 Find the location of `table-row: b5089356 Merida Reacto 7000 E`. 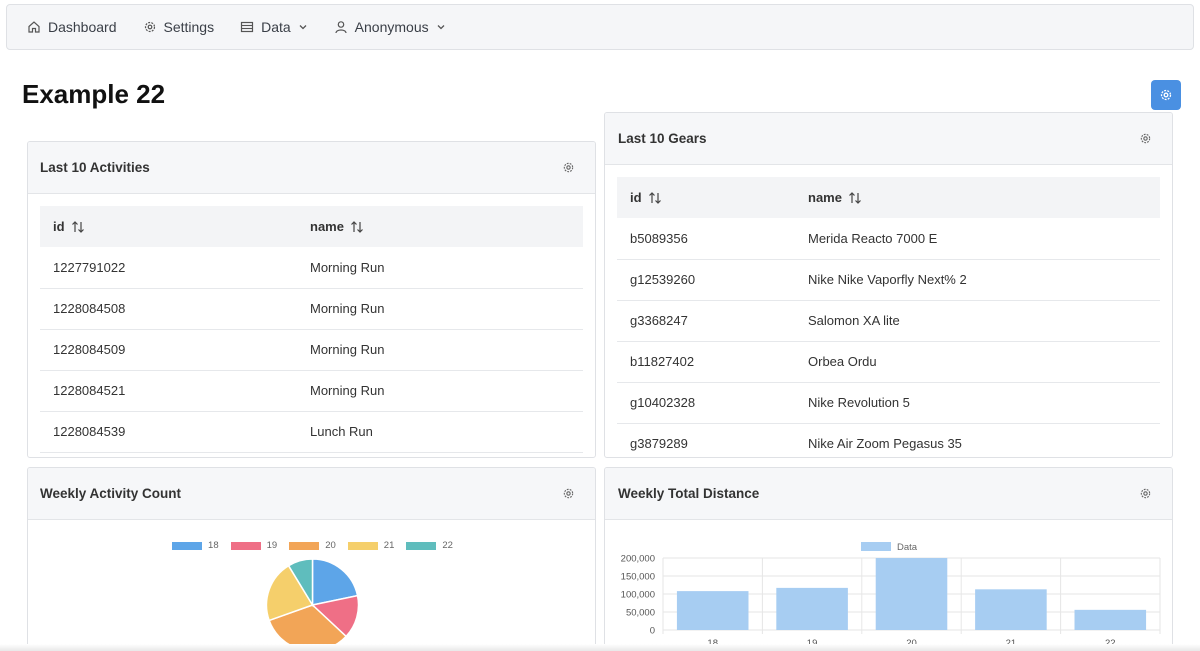

table-row: b5089356 Merida Reacto 7000 E is located at coordinates (888, 239).